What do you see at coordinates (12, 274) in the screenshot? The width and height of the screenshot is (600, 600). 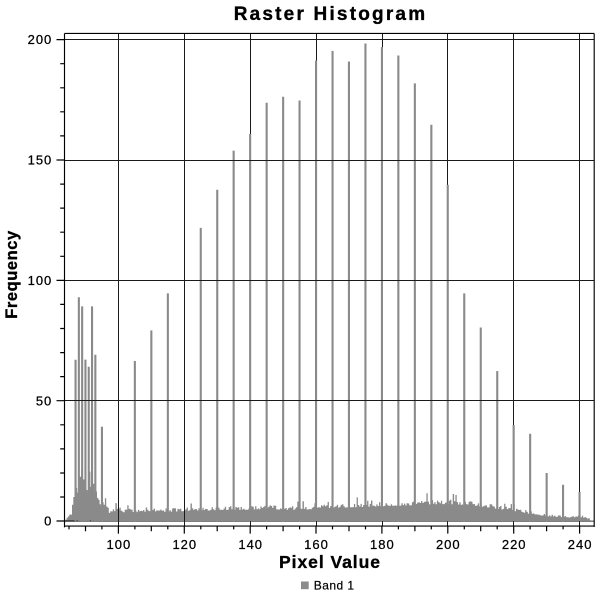 I see `svg-text: Frequency` at bounding box center [12, 274].